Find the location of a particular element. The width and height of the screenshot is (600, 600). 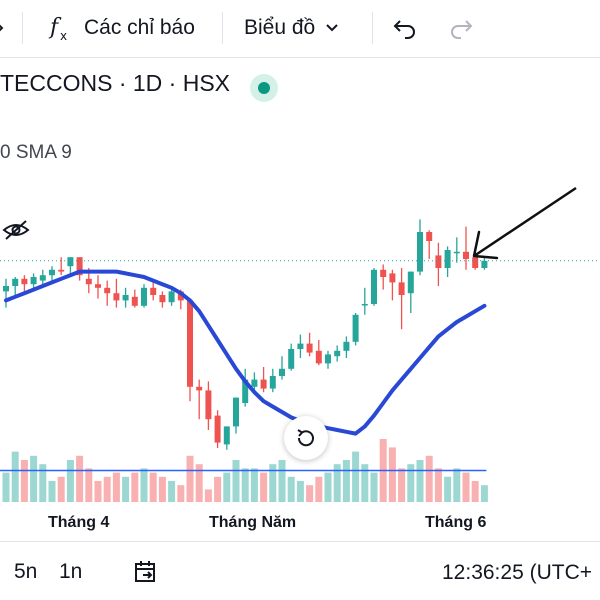

annotation-arrow is located at coordinates (524, 223).